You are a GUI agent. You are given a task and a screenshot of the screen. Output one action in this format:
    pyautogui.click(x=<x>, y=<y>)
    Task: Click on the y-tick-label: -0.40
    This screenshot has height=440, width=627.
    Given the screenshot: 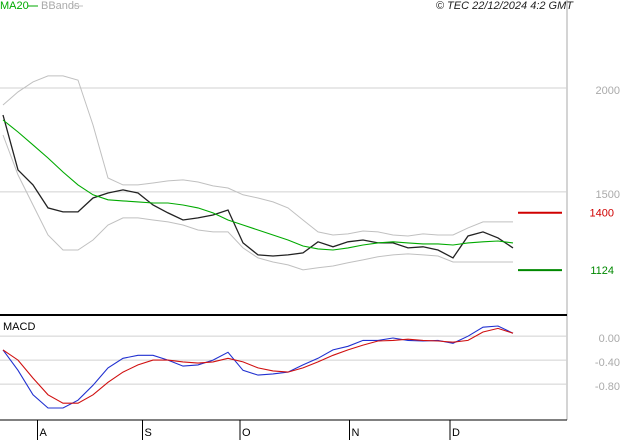 What is the action you would take?
    pyautogui.click(x=607, y=363)
    